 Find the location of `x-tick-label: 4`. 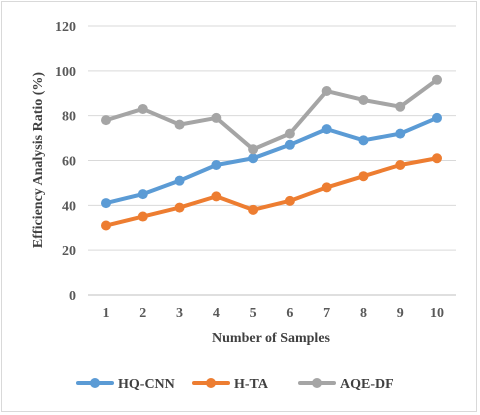

x-tick-label: 4 is located at coordinates (216, 313).